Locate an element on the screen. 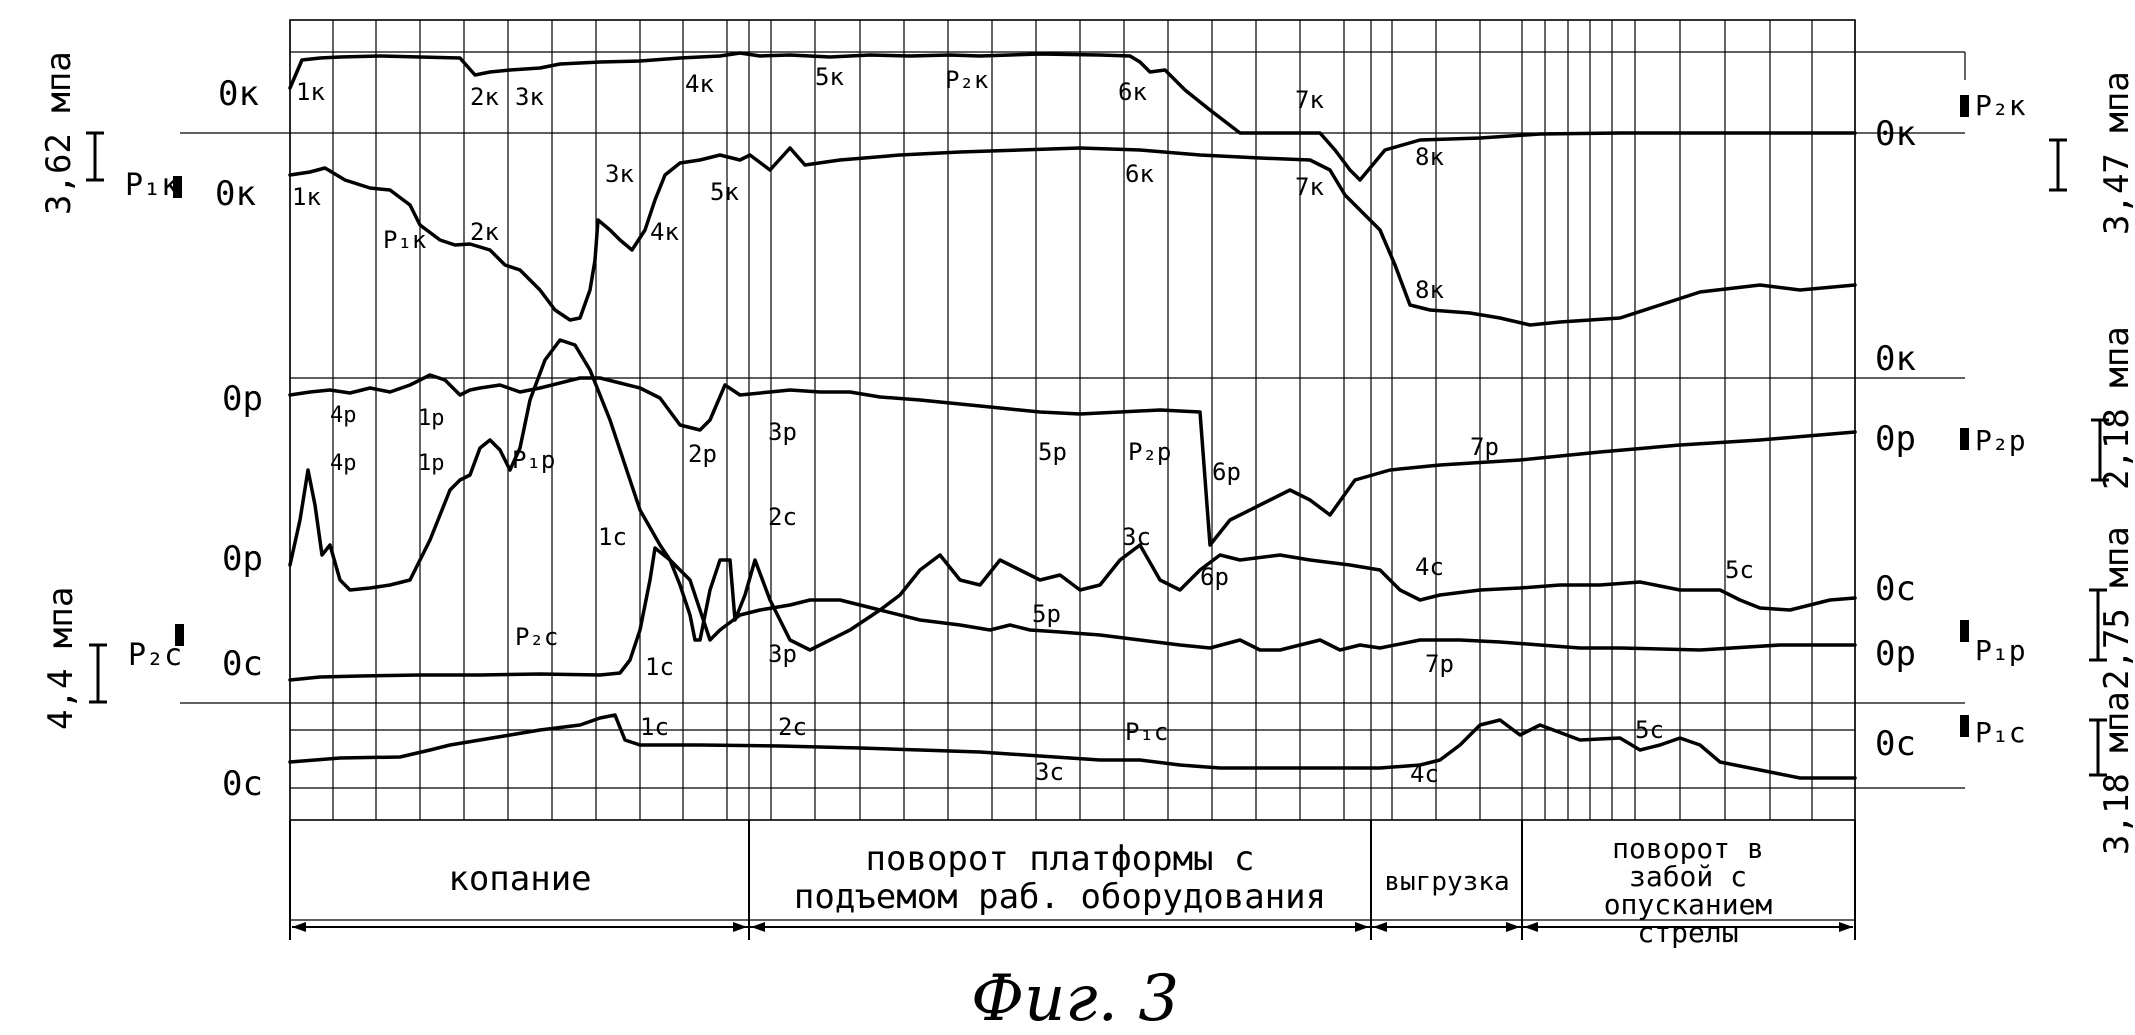 The width and height of the screenshot is (2135, 1035). point-label: Р₁к is located at coordinates (405, 240).